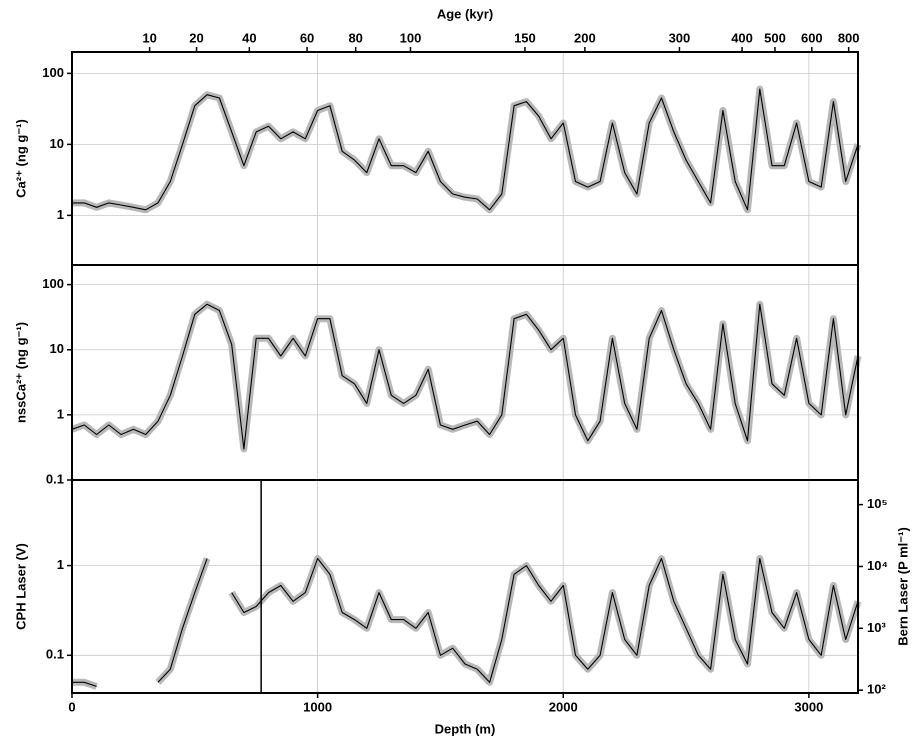 This screenshot has width=917, height=748. I want to click on x-tick-label: 2000, so click(563, 706).